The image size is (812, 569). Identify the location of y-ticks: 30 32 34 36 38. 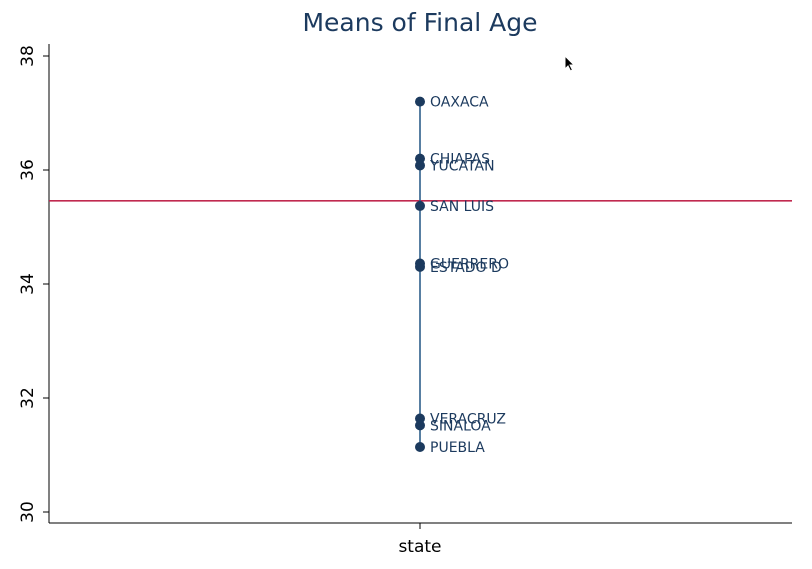
(33, 284).